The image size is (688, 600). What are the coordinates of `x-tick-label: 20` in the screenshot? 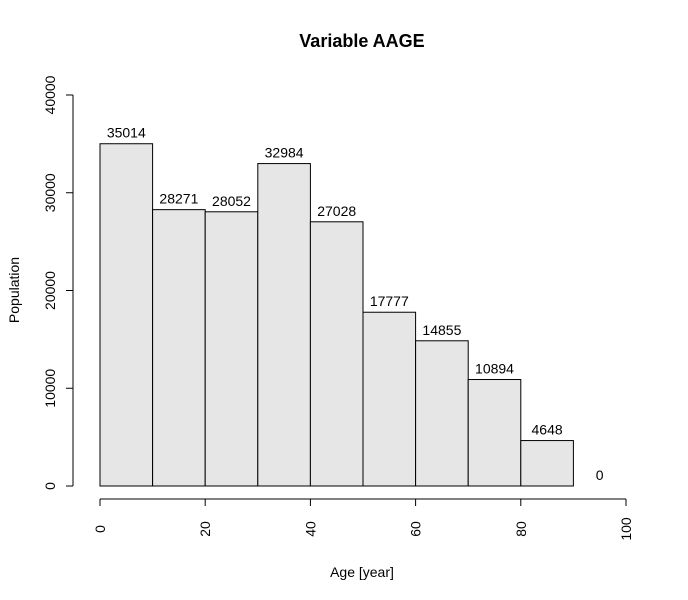 It's located at (205, 529).